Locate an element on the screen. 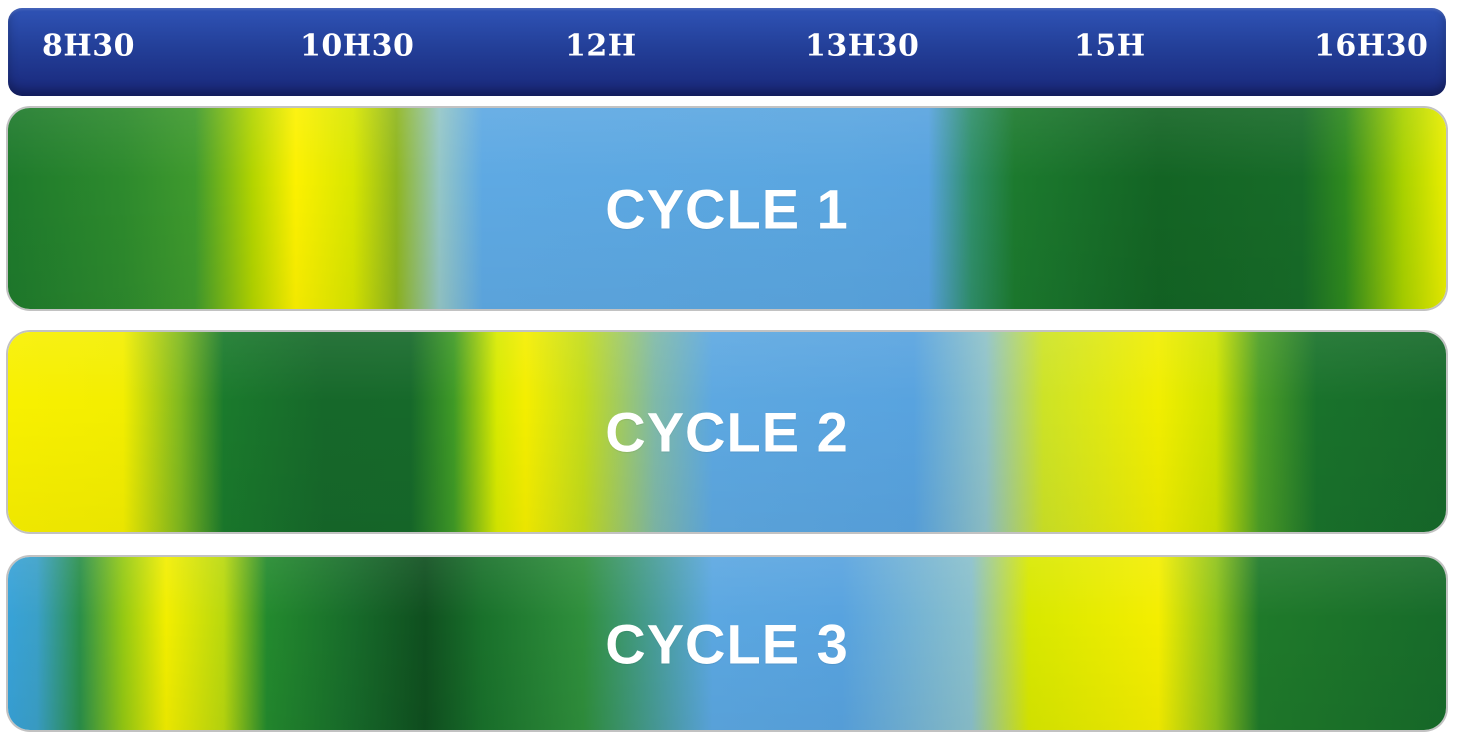 The image size is (1461, 743). time-label-15h: 15H is located at coordinates (1110, 46).